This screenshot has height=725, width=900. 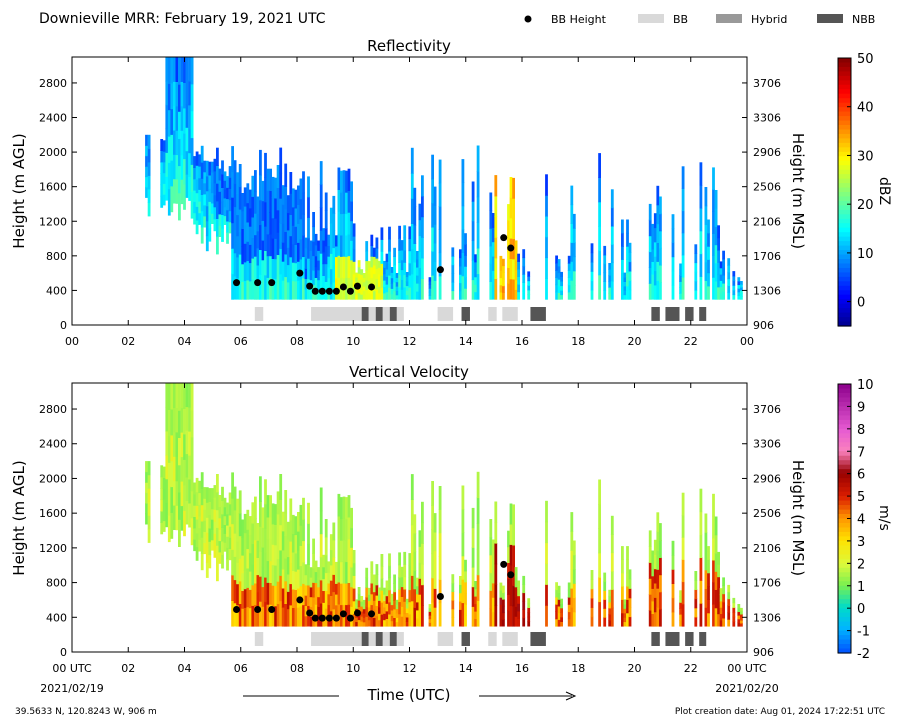 I want to click on y-tick-label: 0, so click(x=63, y=325).